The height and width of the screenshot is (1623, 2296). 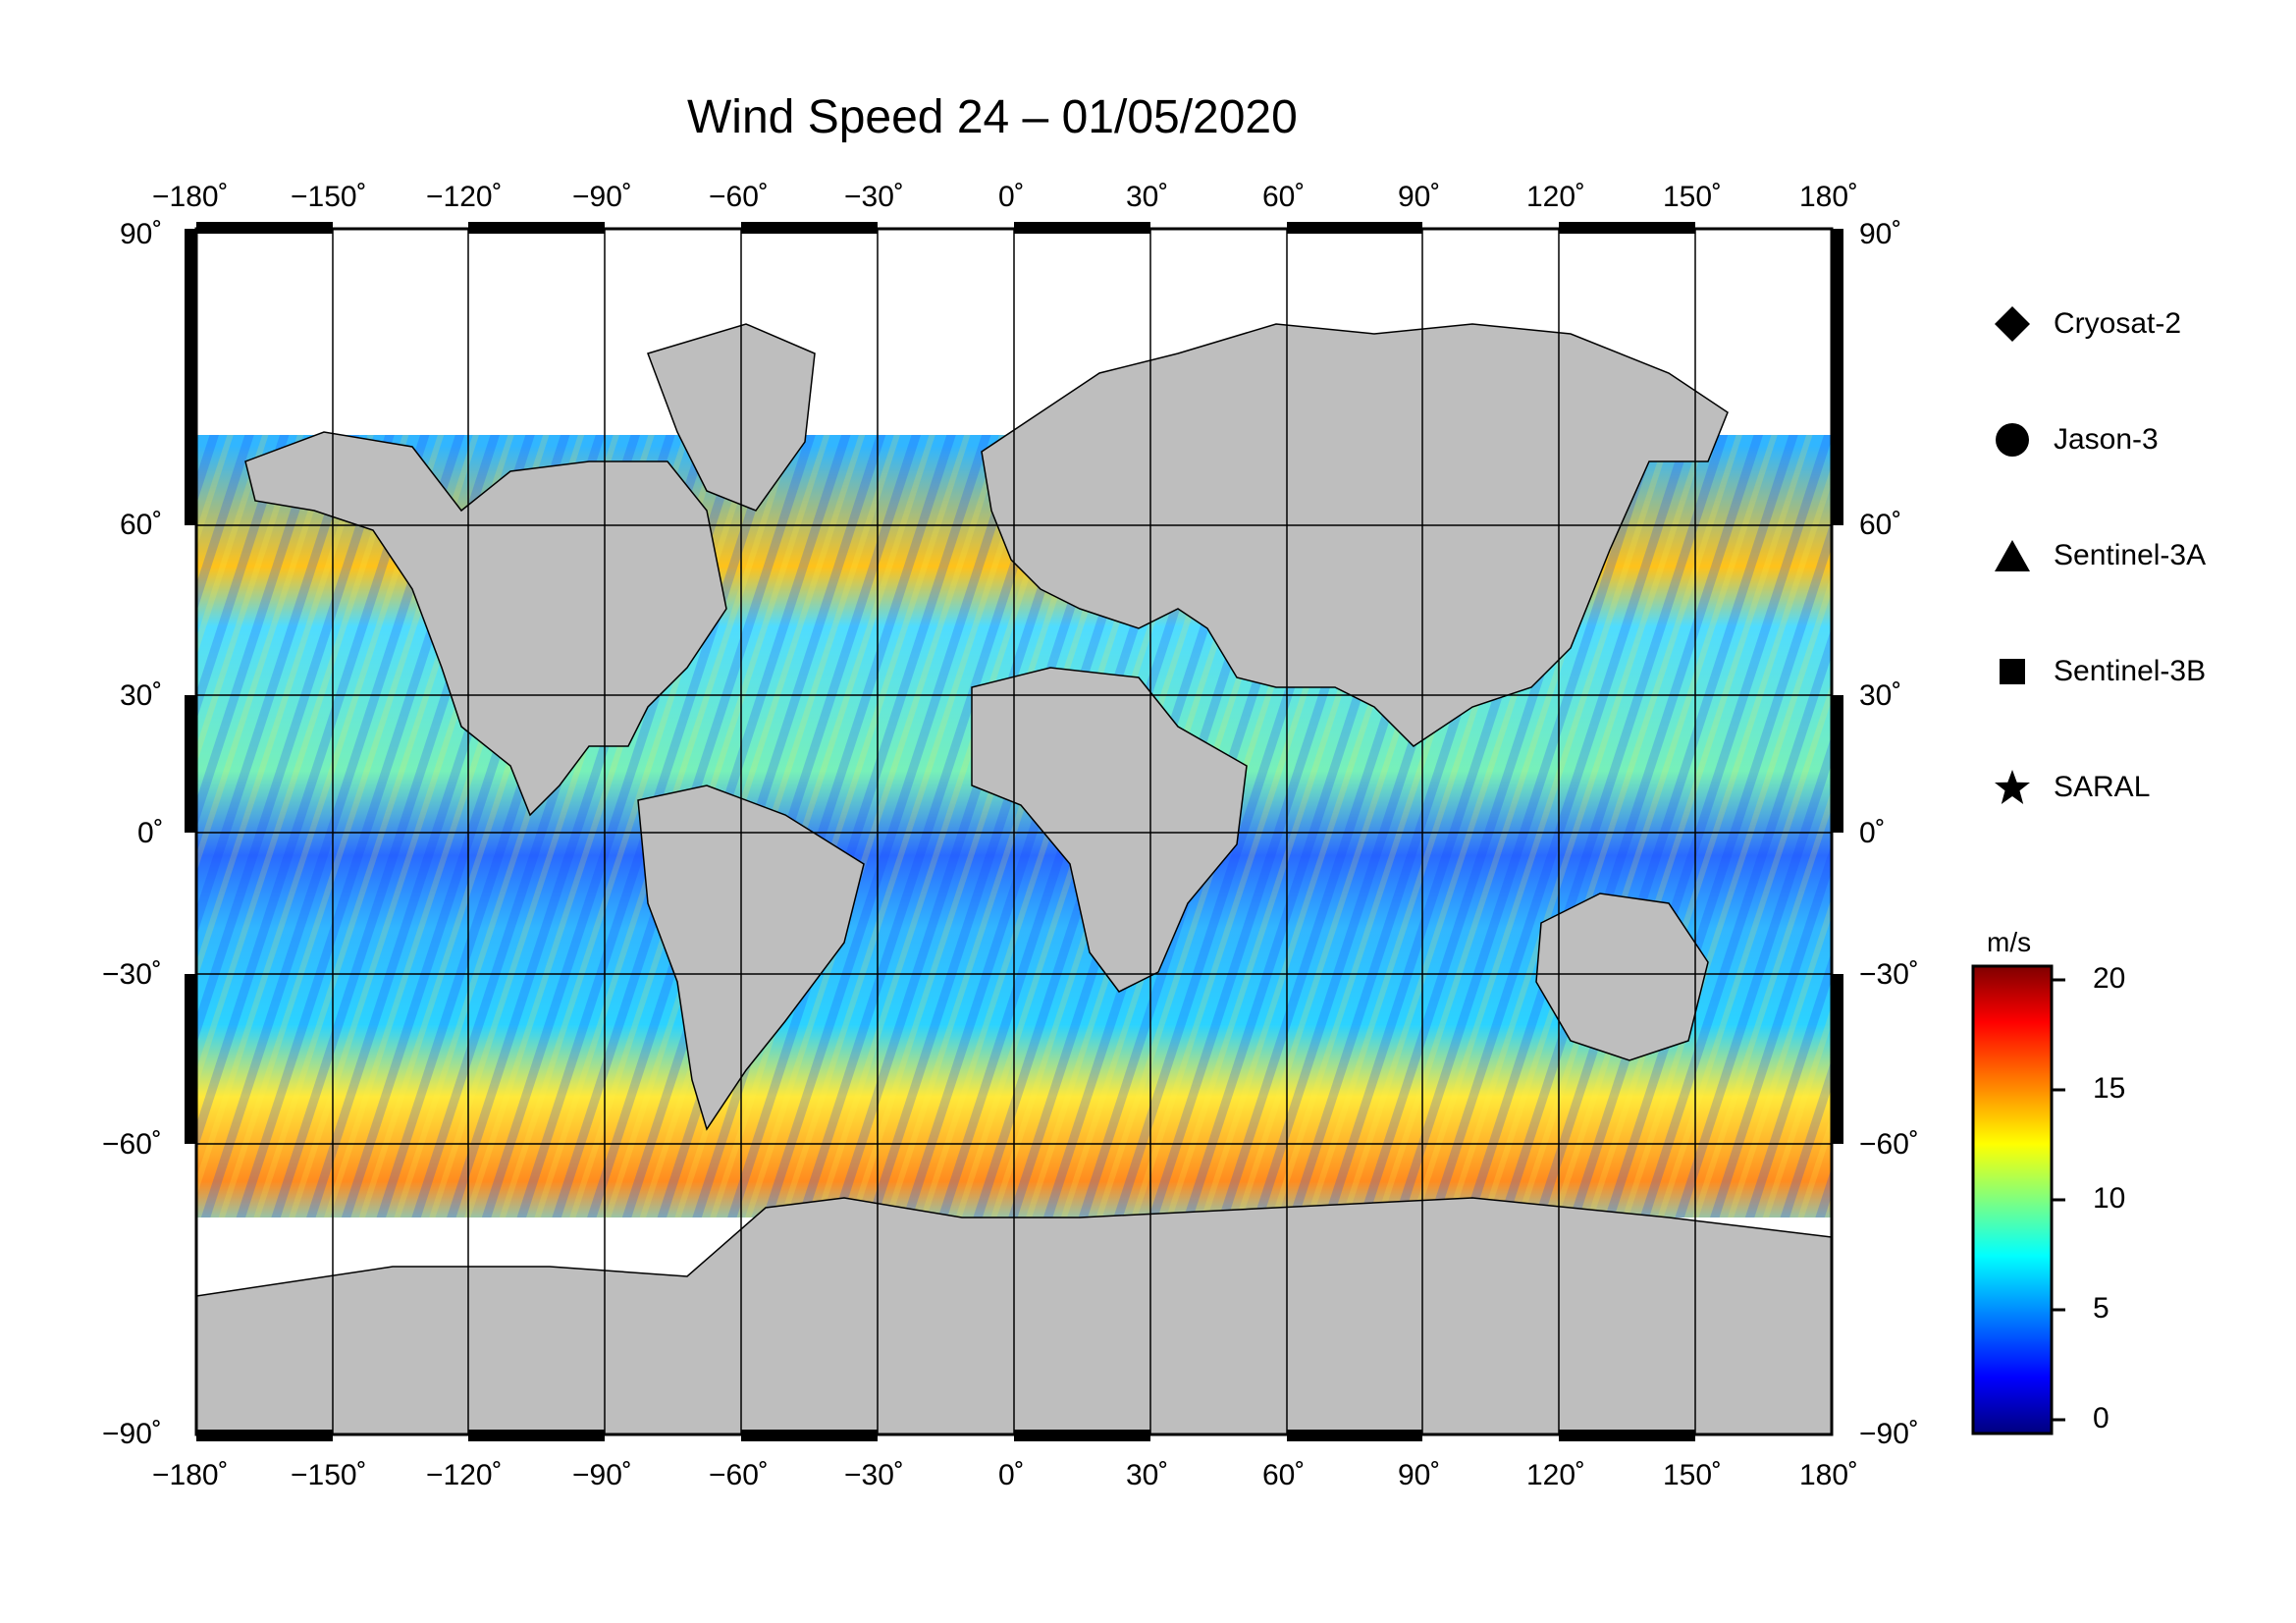 I want to click on lat-tick-right: −90˚, so click(x=1889, y=1434).